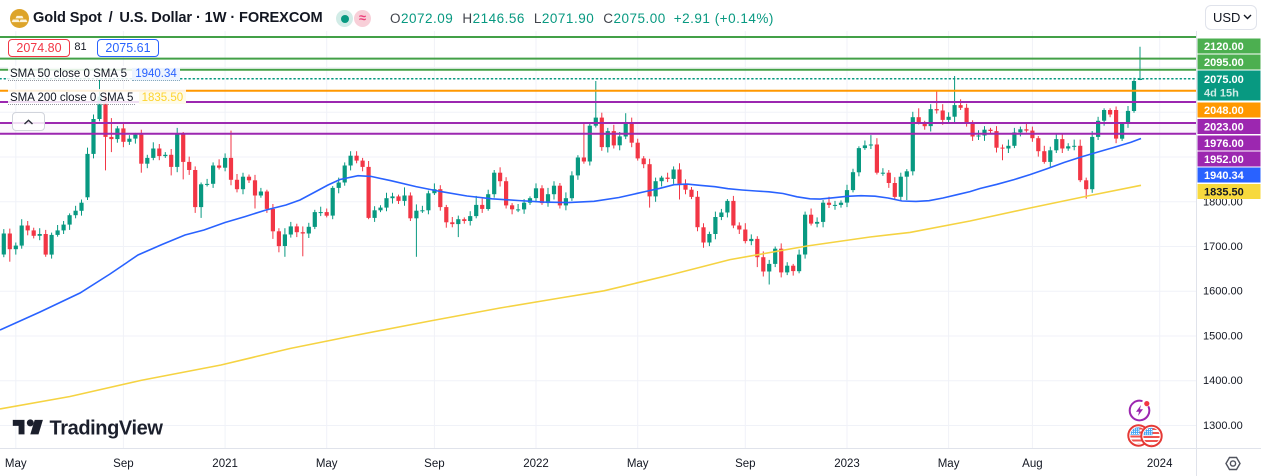 The image size is (1261, 476). What do you see at coordinates (1223, 202) in the screenshot?
I see `svg-text: 1800.00` at bounding box center [1223, 202].